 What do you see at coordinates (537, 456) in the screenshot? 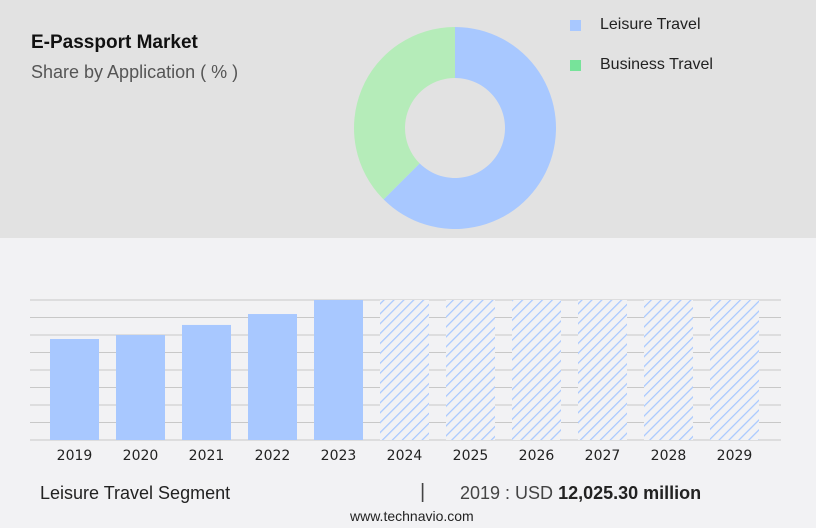
I see `x-tick-label: 2026` at bounding box center [537, 456].